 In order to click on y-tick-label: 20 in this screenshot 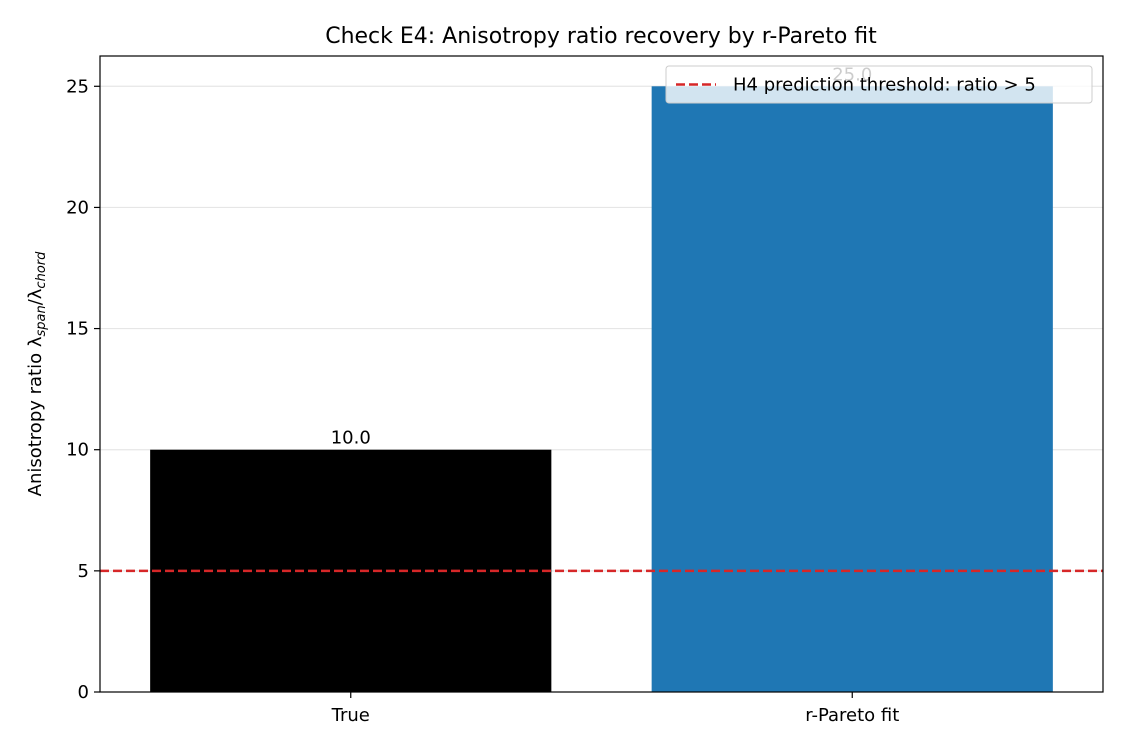, I will do `click(77, 207)`.